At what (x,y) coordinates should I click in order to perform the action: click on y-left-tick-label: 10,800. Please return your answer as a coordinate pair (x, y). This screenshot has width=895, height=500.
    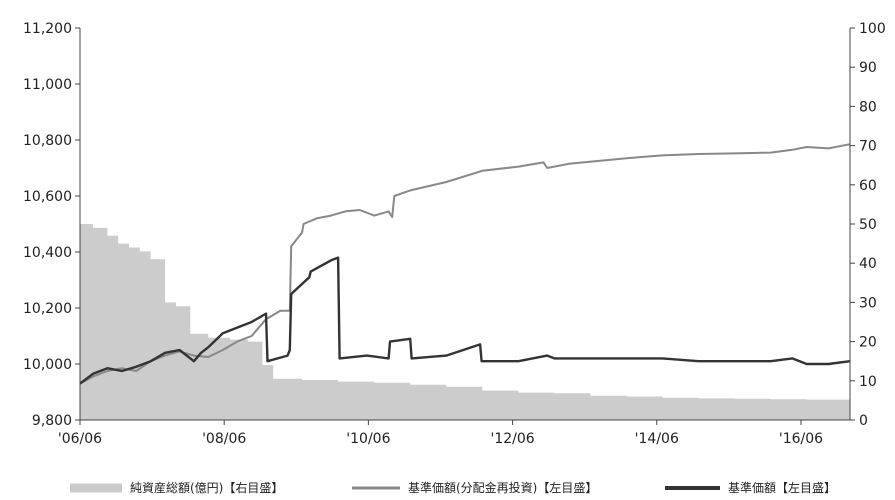
    Looking at the image, I should click on (47, 141).